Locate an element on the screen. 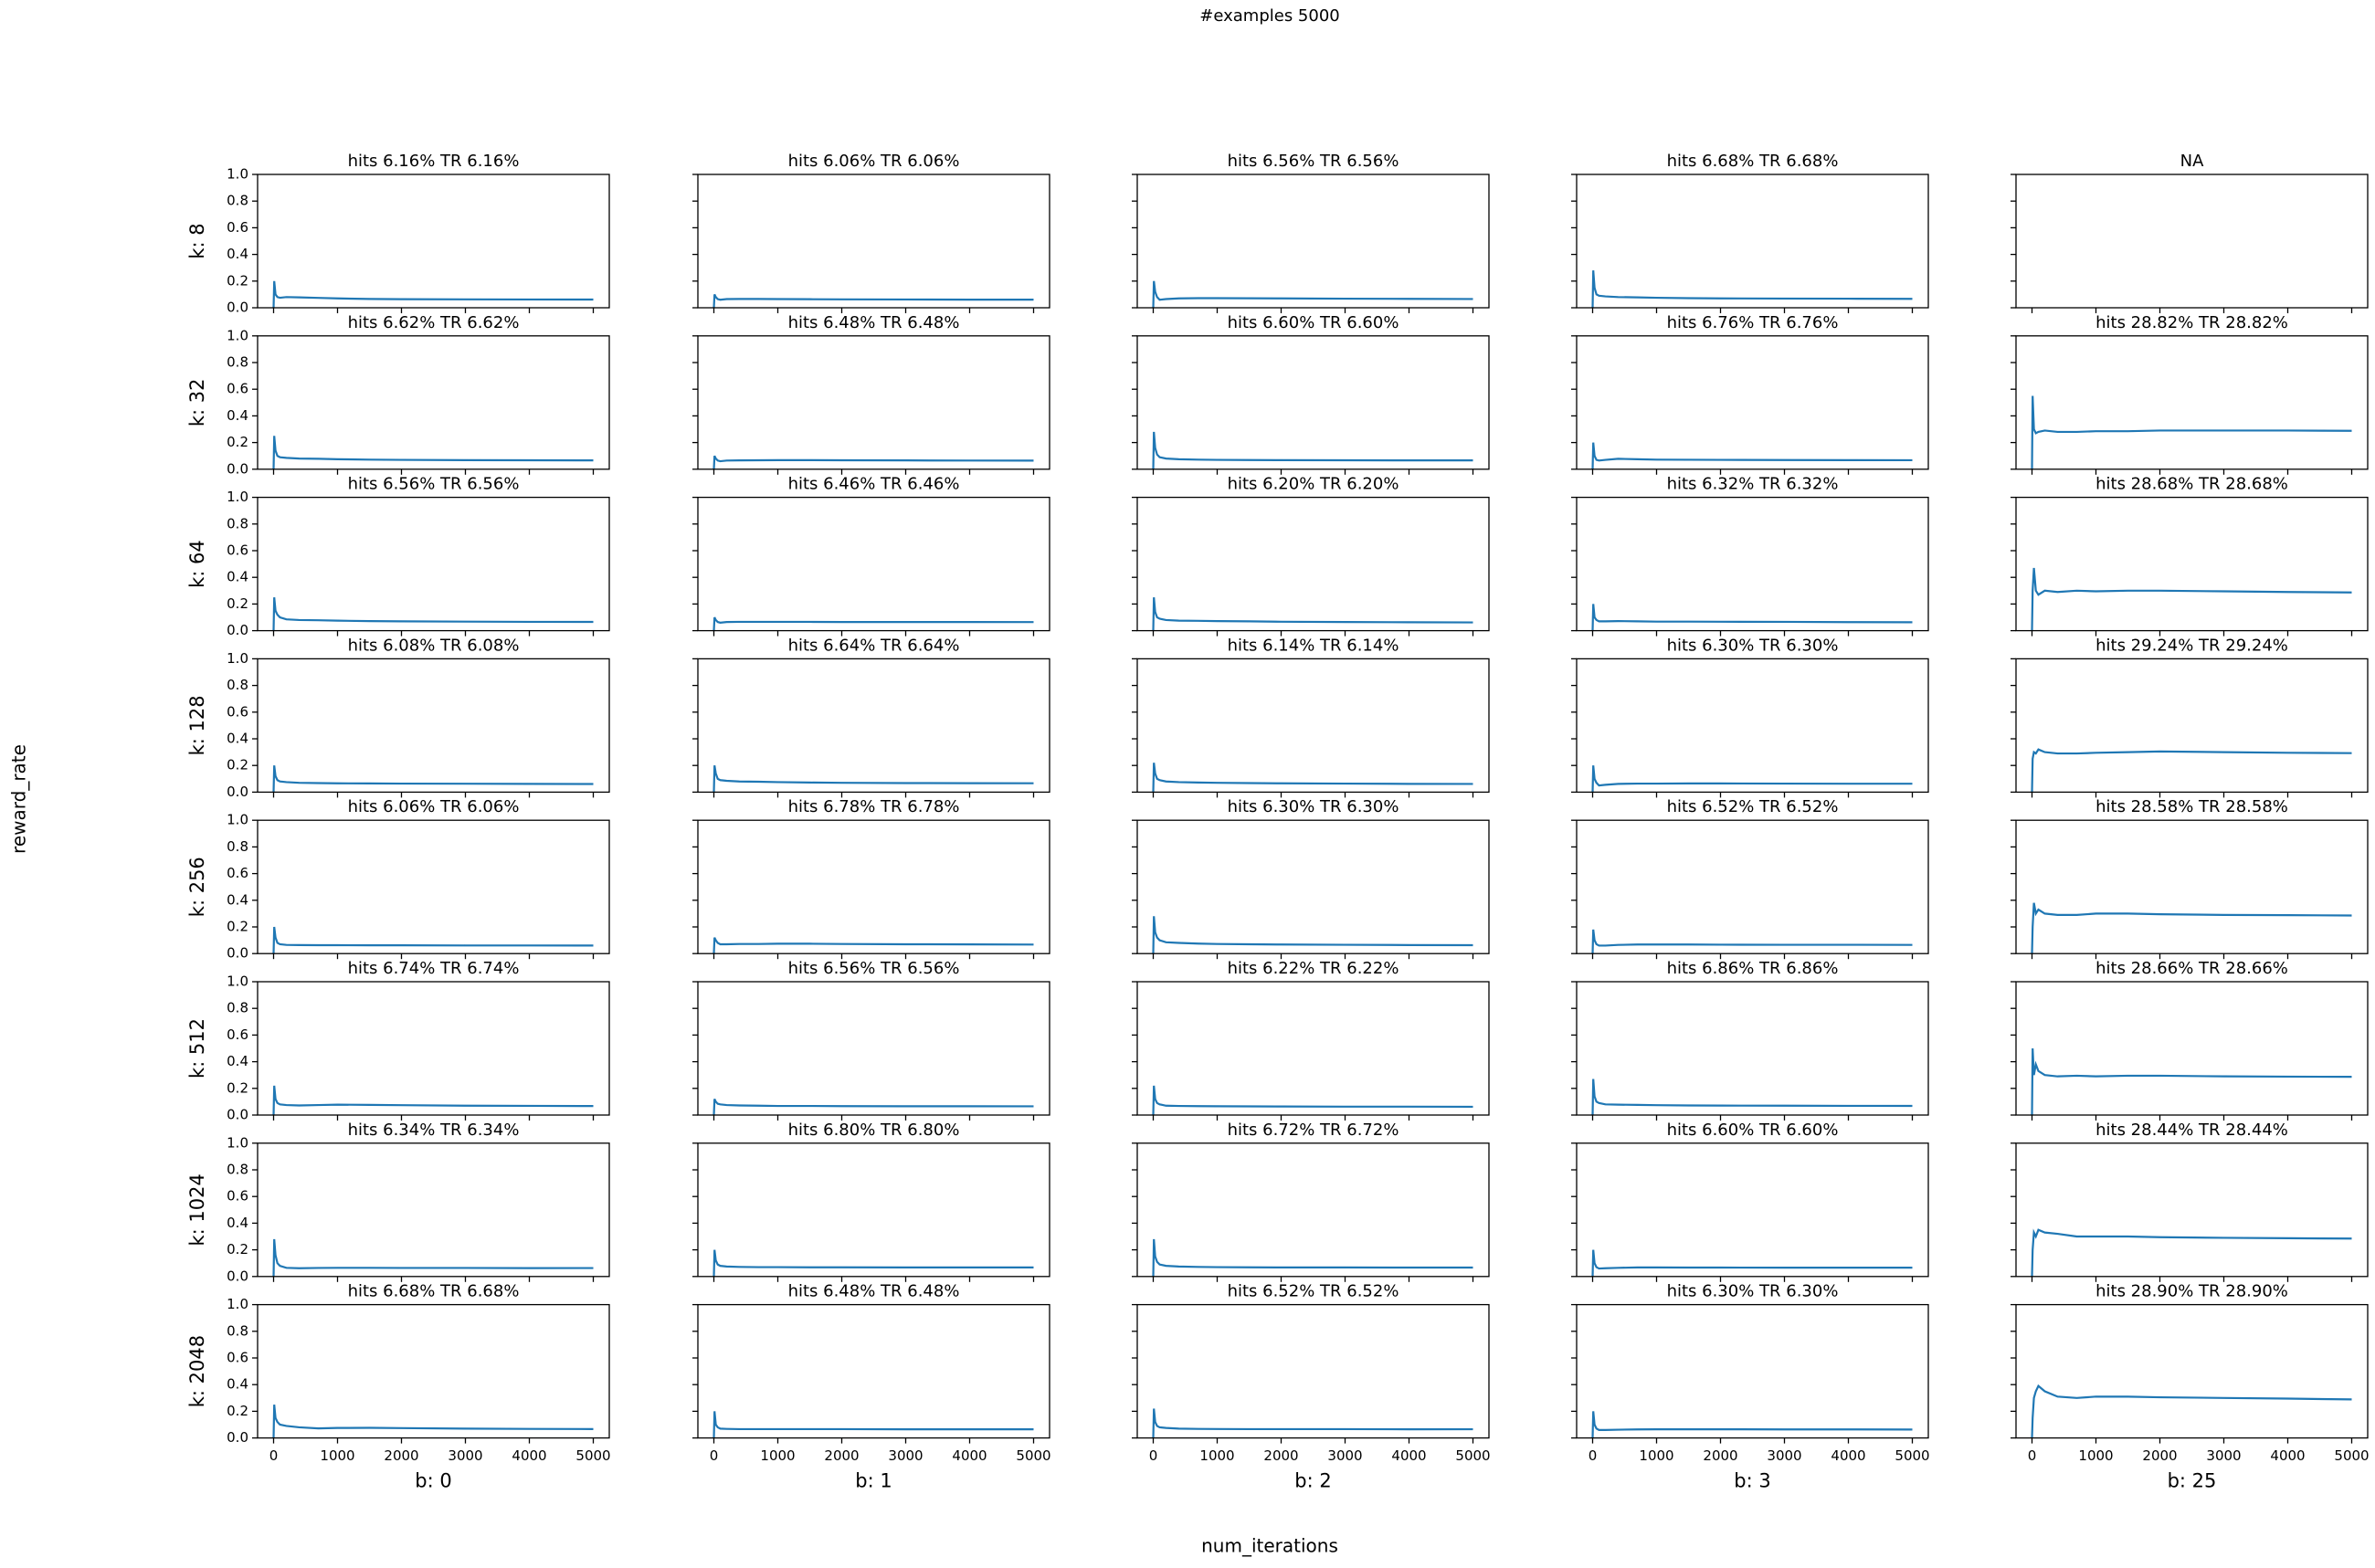  subplot-title: hits 6.62% TR 6.62% is located at coordinates (434, 322).